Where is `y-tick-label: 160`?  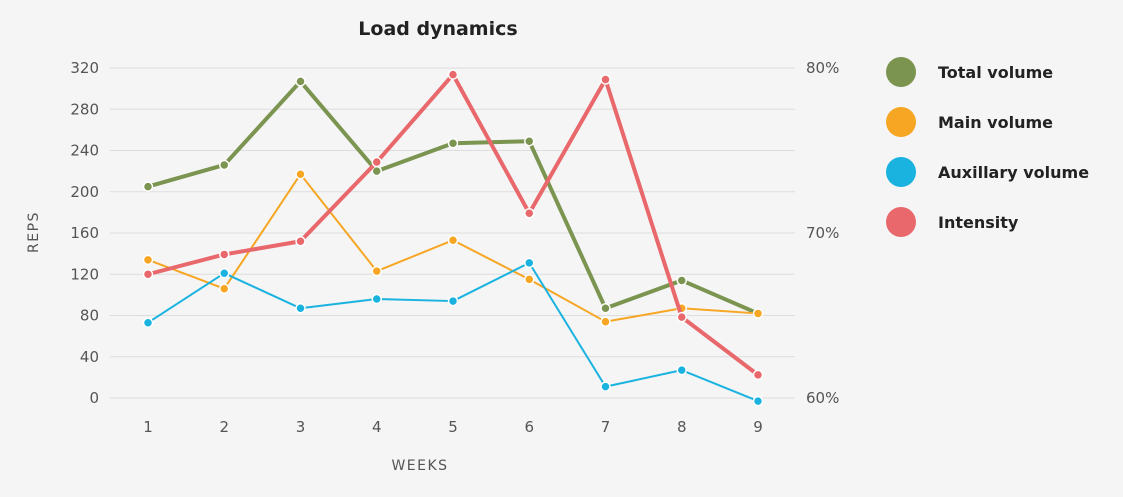
y-tick-label: 160 is located at coordinates (84, 233).